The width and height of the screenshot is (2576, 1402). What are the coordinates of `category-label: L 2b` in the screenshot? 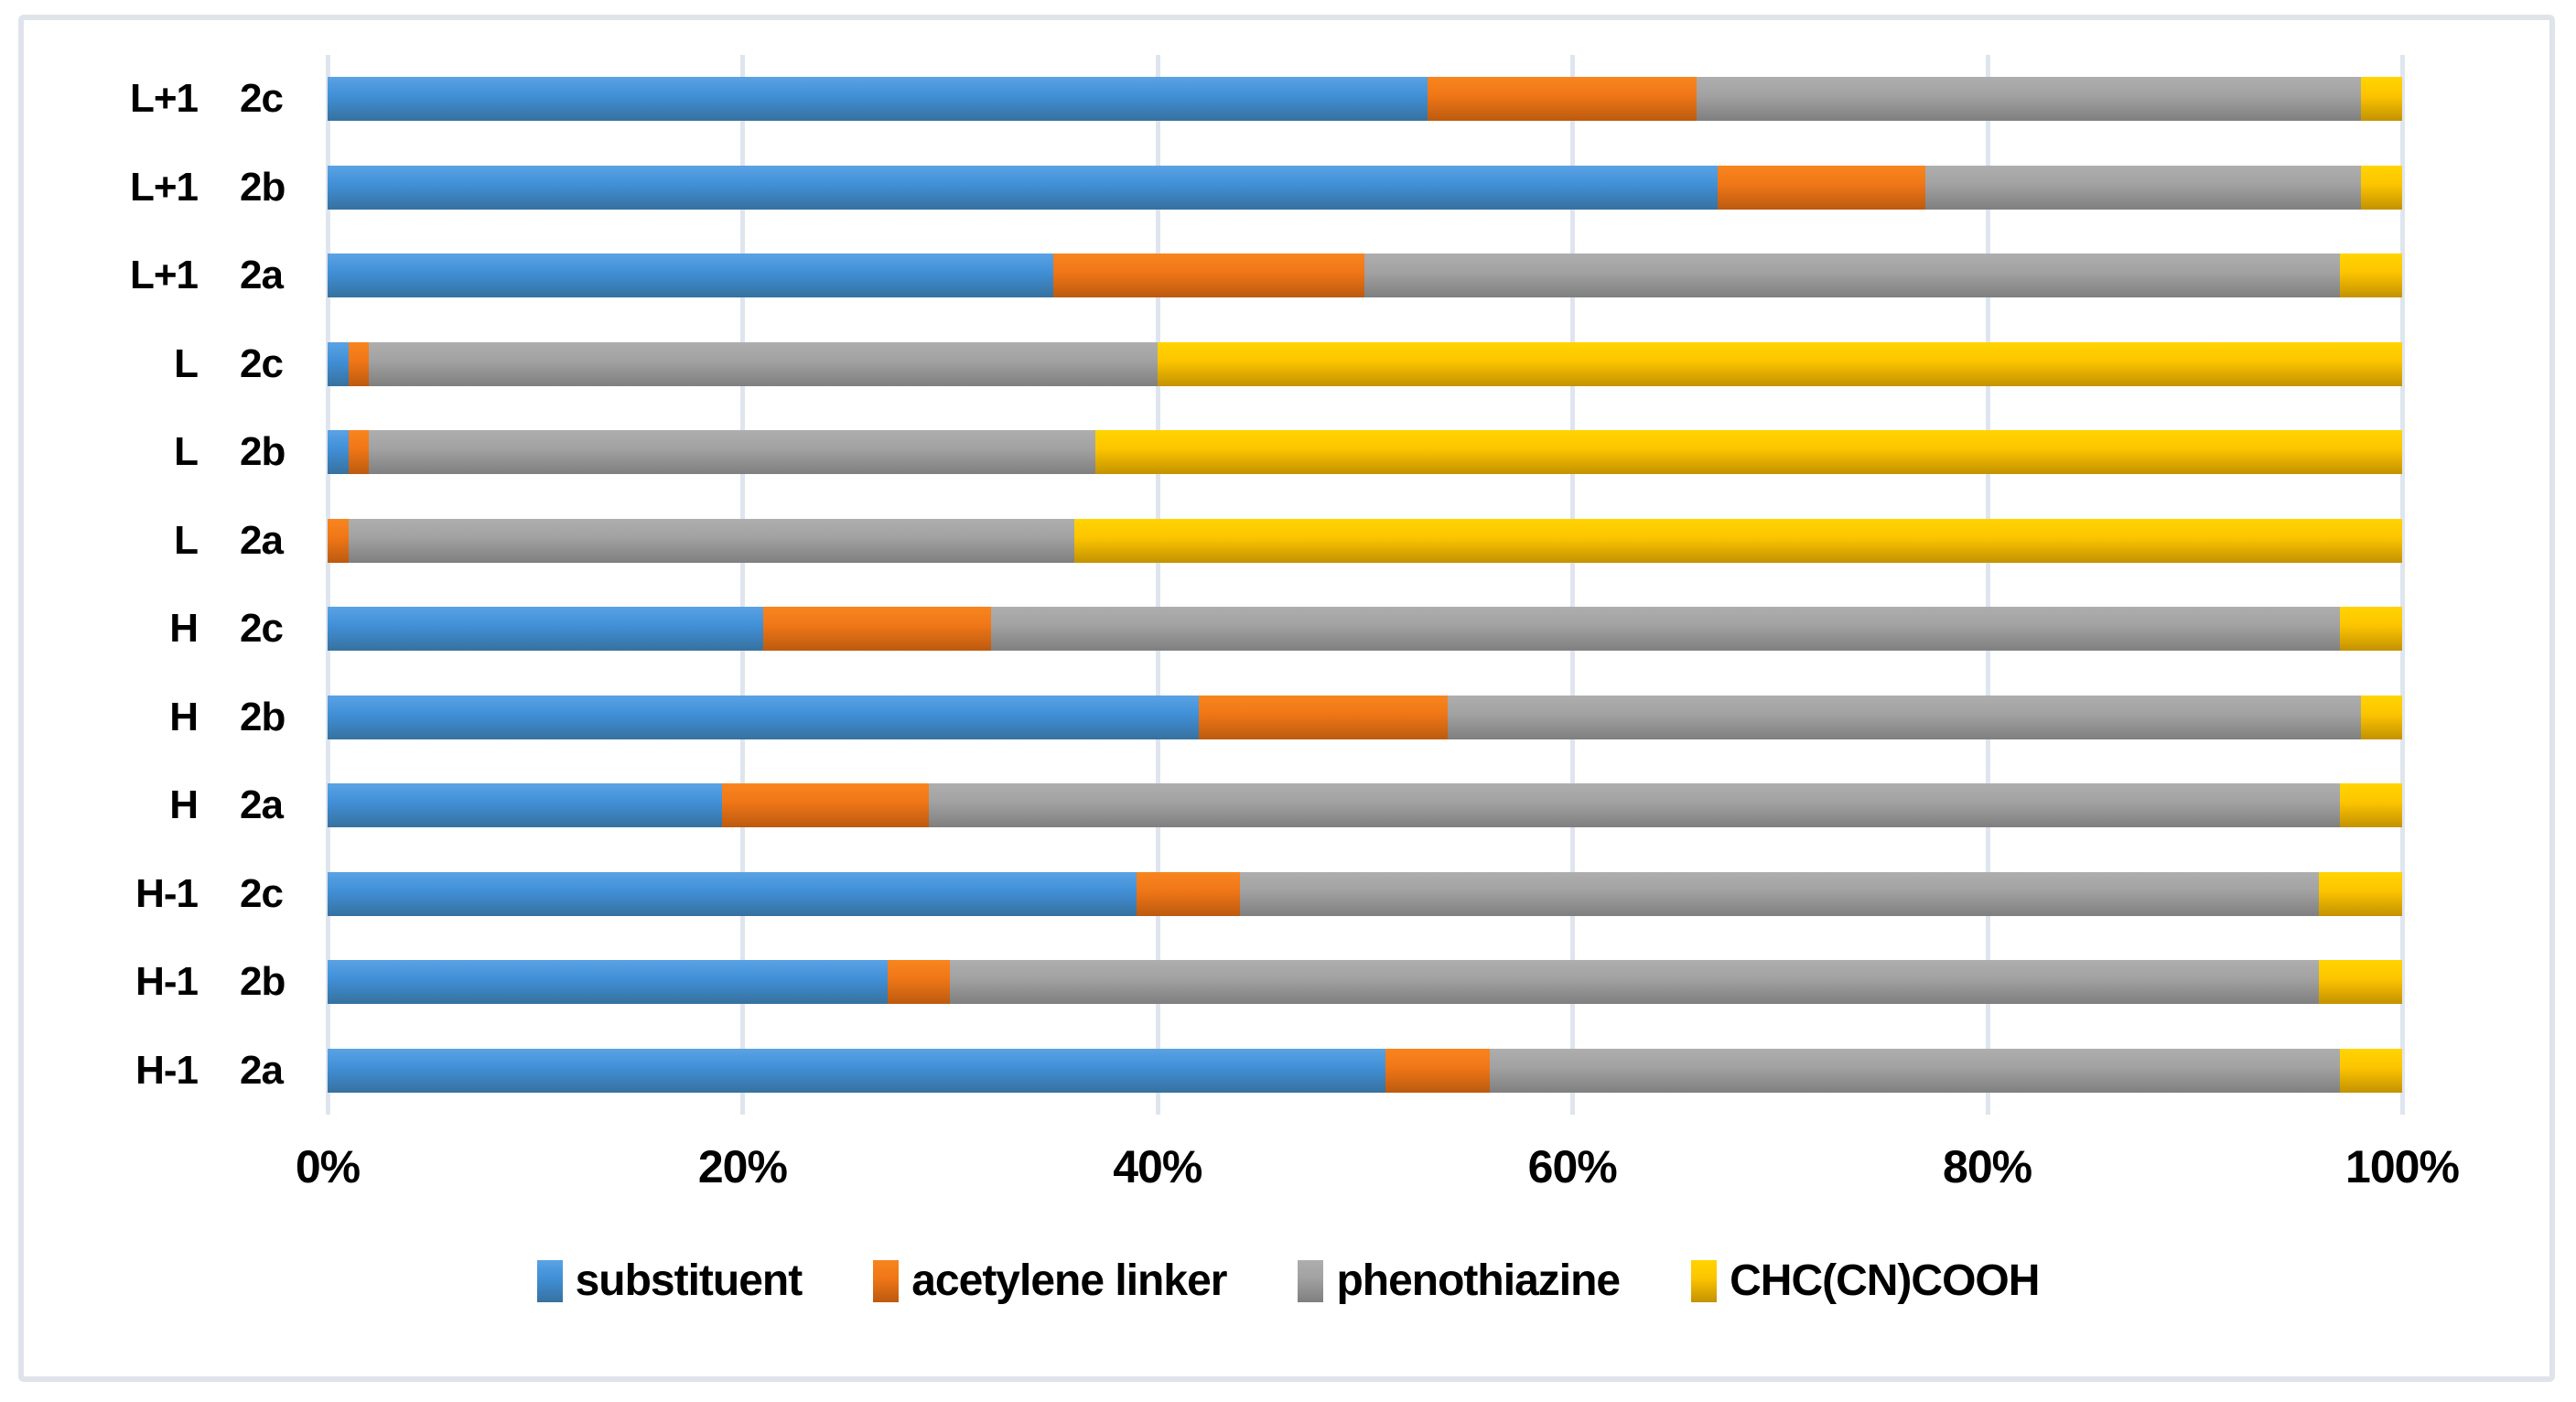 It's located at (165, 452).